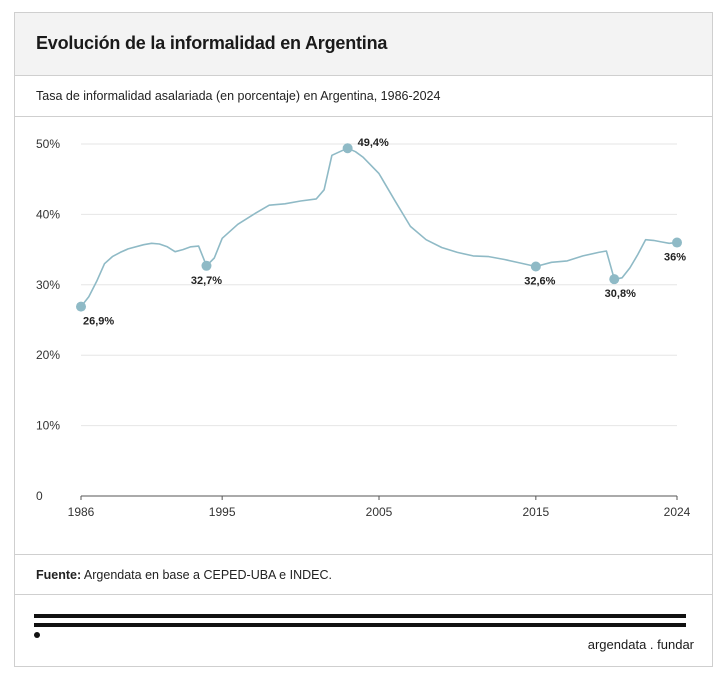 Image resolution: width=725 pixels, height=676 pixels. I want to click on data-label: 26,9%, so click(98, 322).